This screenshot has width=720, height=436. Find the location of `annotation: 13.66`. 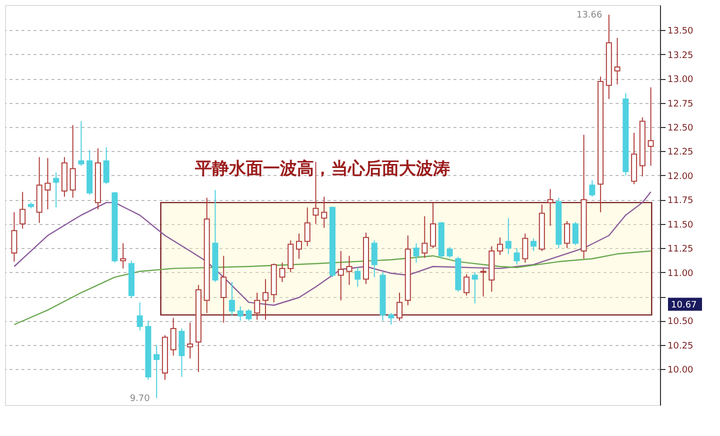

annotation: 13.66 is located at coordinates (589, 15).